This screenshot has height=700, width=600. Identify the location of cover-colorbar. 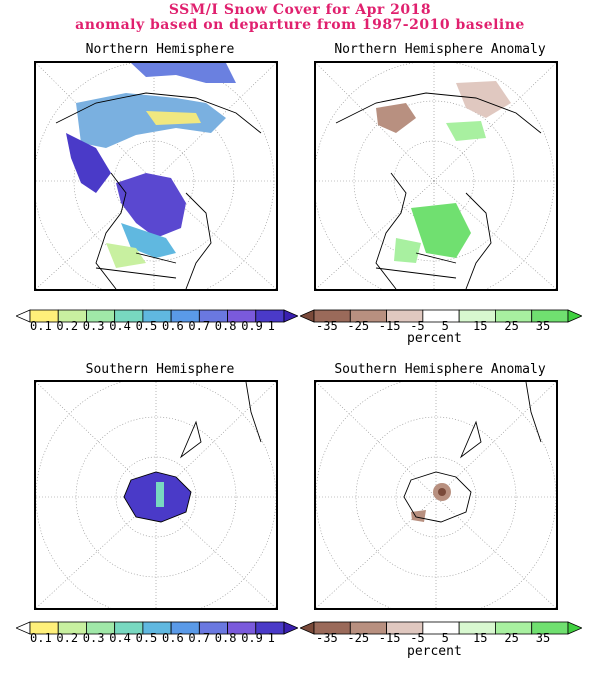
(157, 316).